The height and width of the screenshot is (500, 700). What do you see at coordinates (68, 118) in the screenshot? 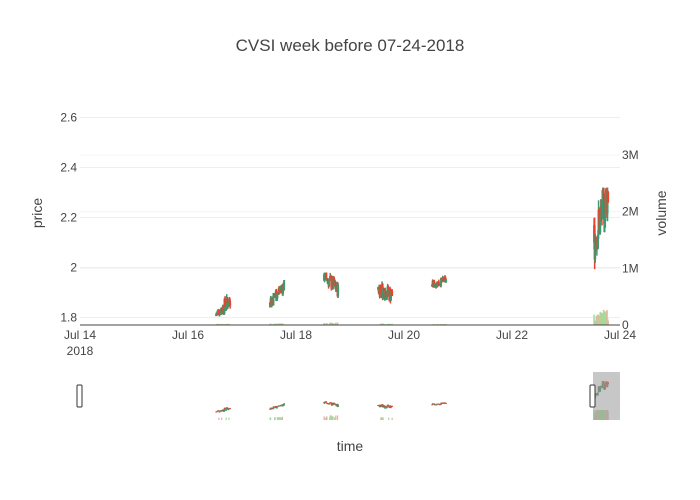
I see `y-tick-label: 2.6` at bounding box center [68, 118].